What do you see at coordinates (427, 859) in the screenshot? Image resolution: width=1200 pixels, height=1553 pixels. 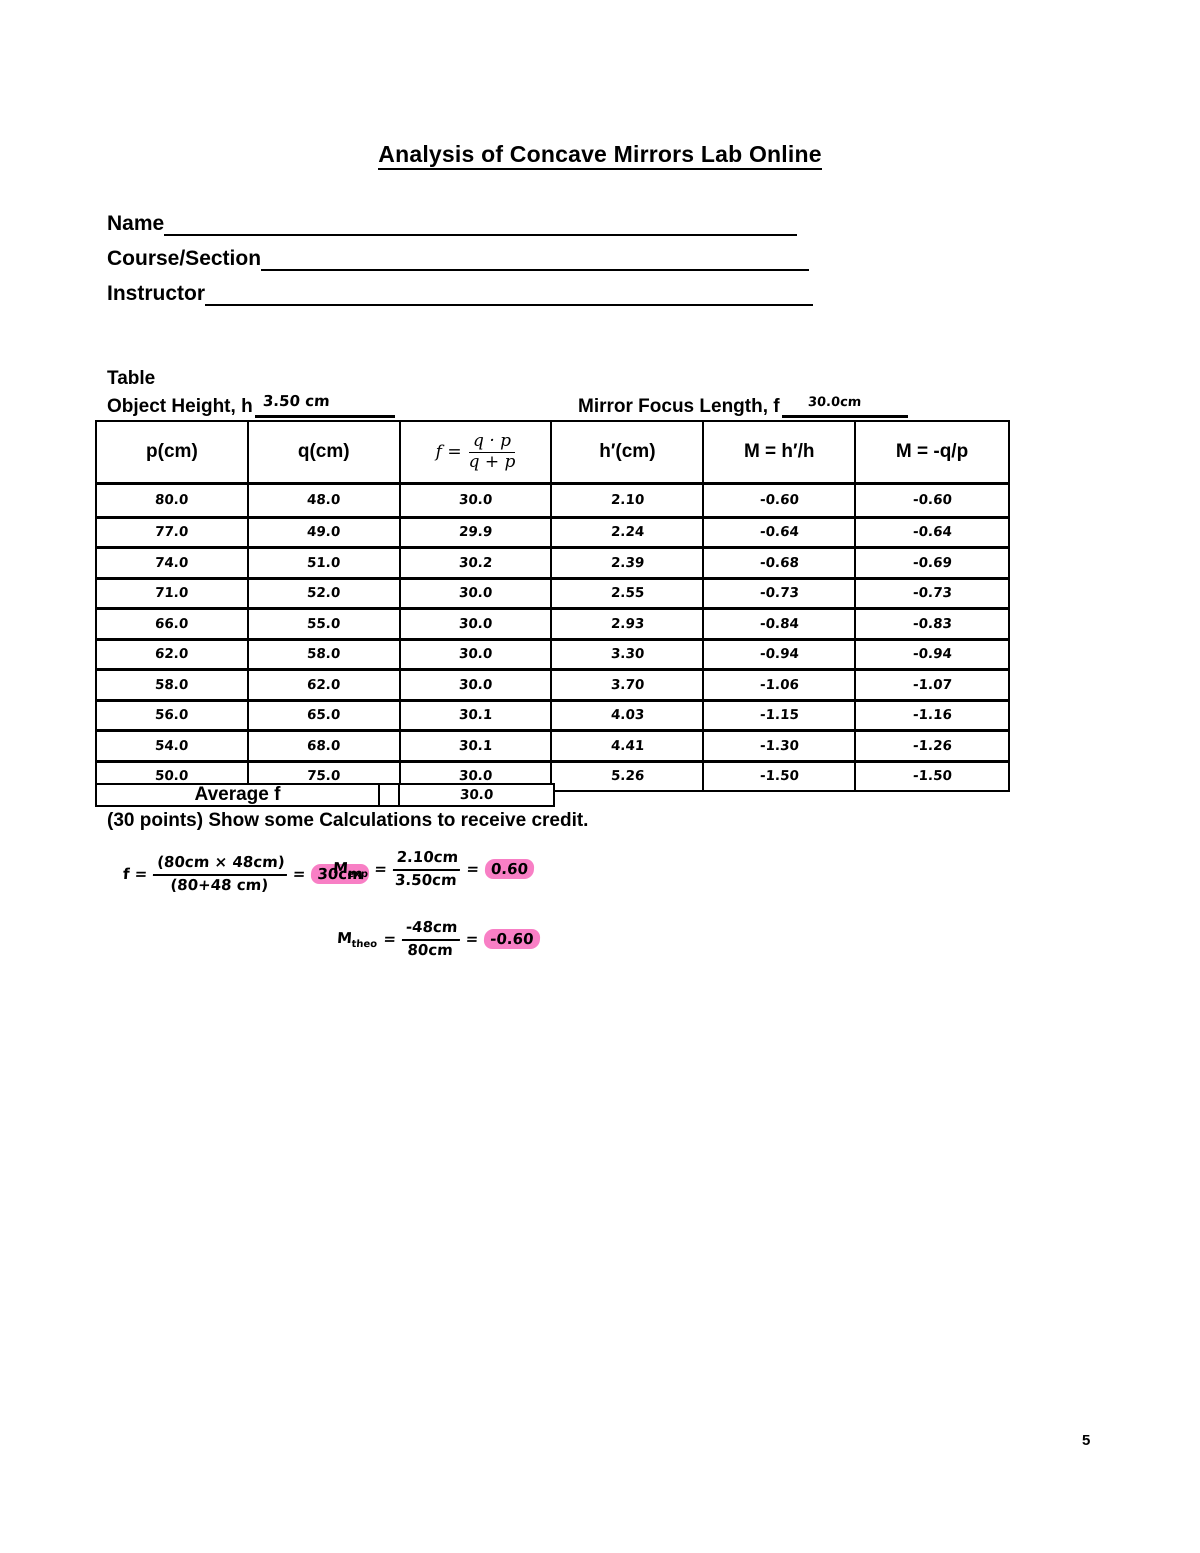 I see `calc2-numerator: 2.10cm` at bounding box center [427, 859].